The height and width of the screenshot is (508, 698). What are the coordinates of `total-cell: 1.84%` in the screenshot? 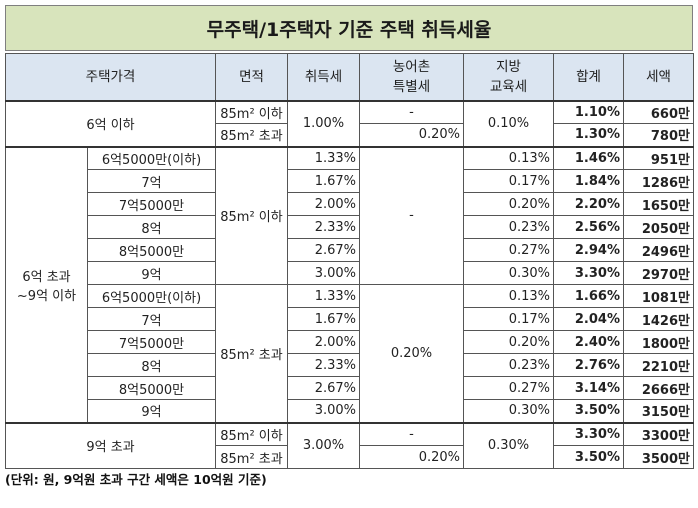 It's located at (588, 181).